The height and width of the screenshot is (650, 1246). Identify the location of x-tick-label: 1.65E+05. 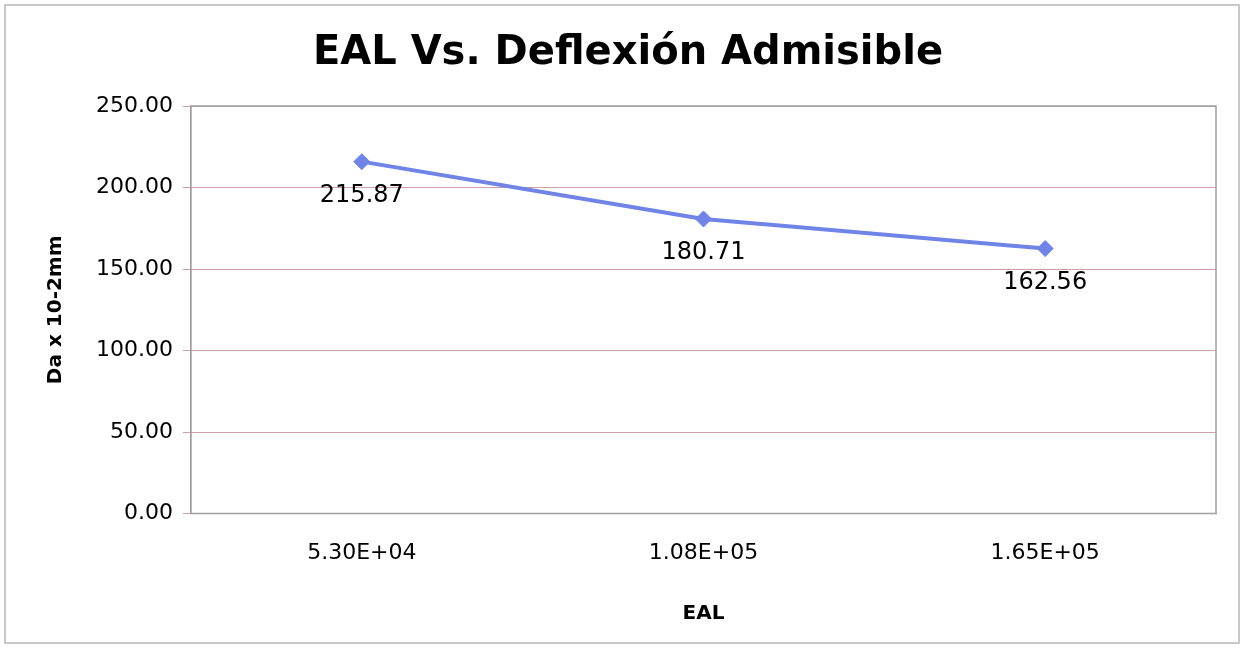
(1045, 551).